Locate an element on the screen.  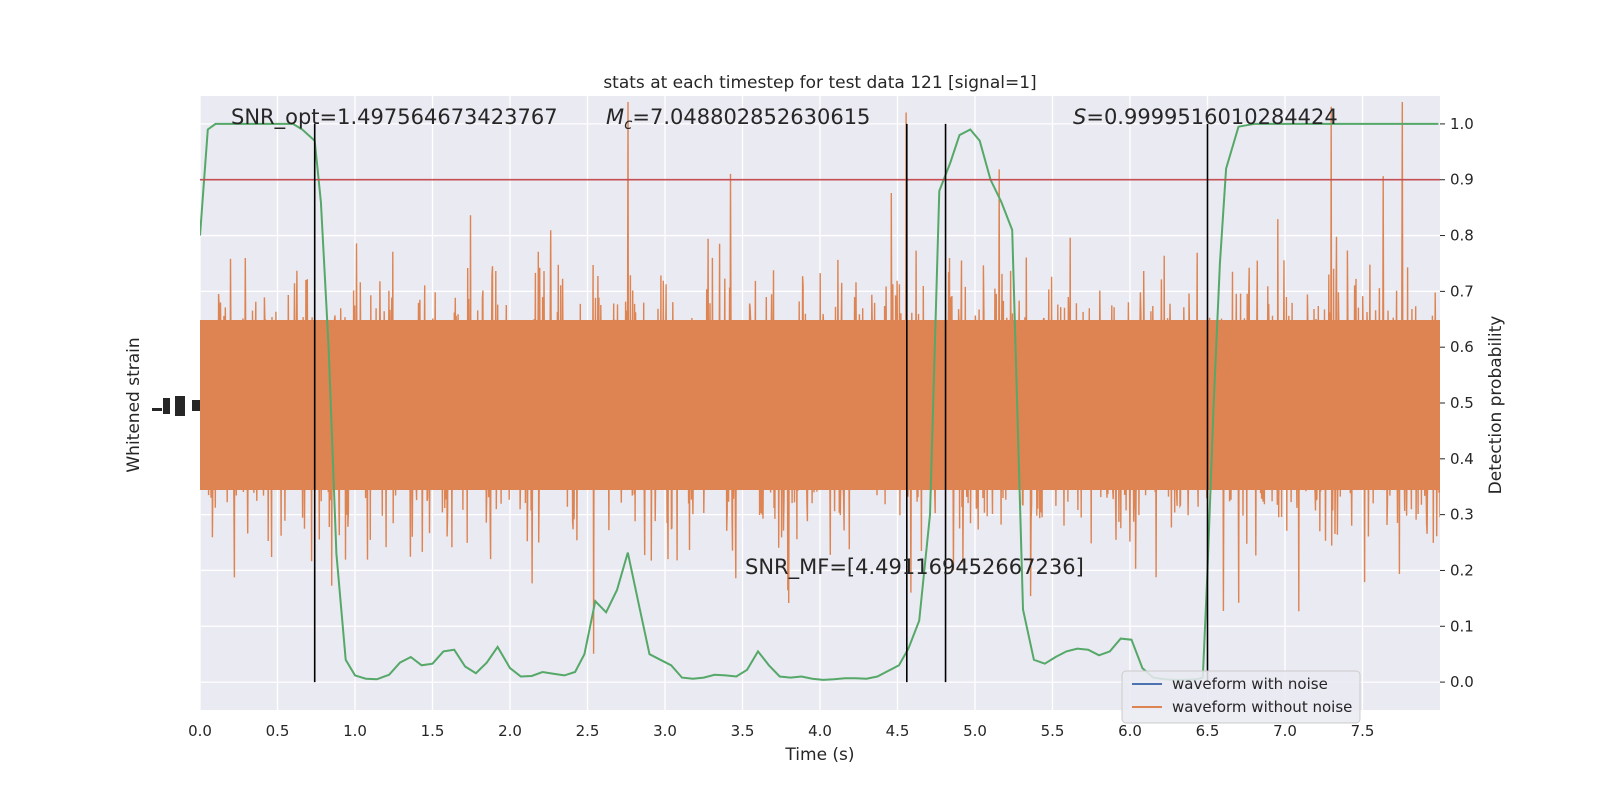
y-axis-label-left: Whitened strain is located at coordinates (134, 404).